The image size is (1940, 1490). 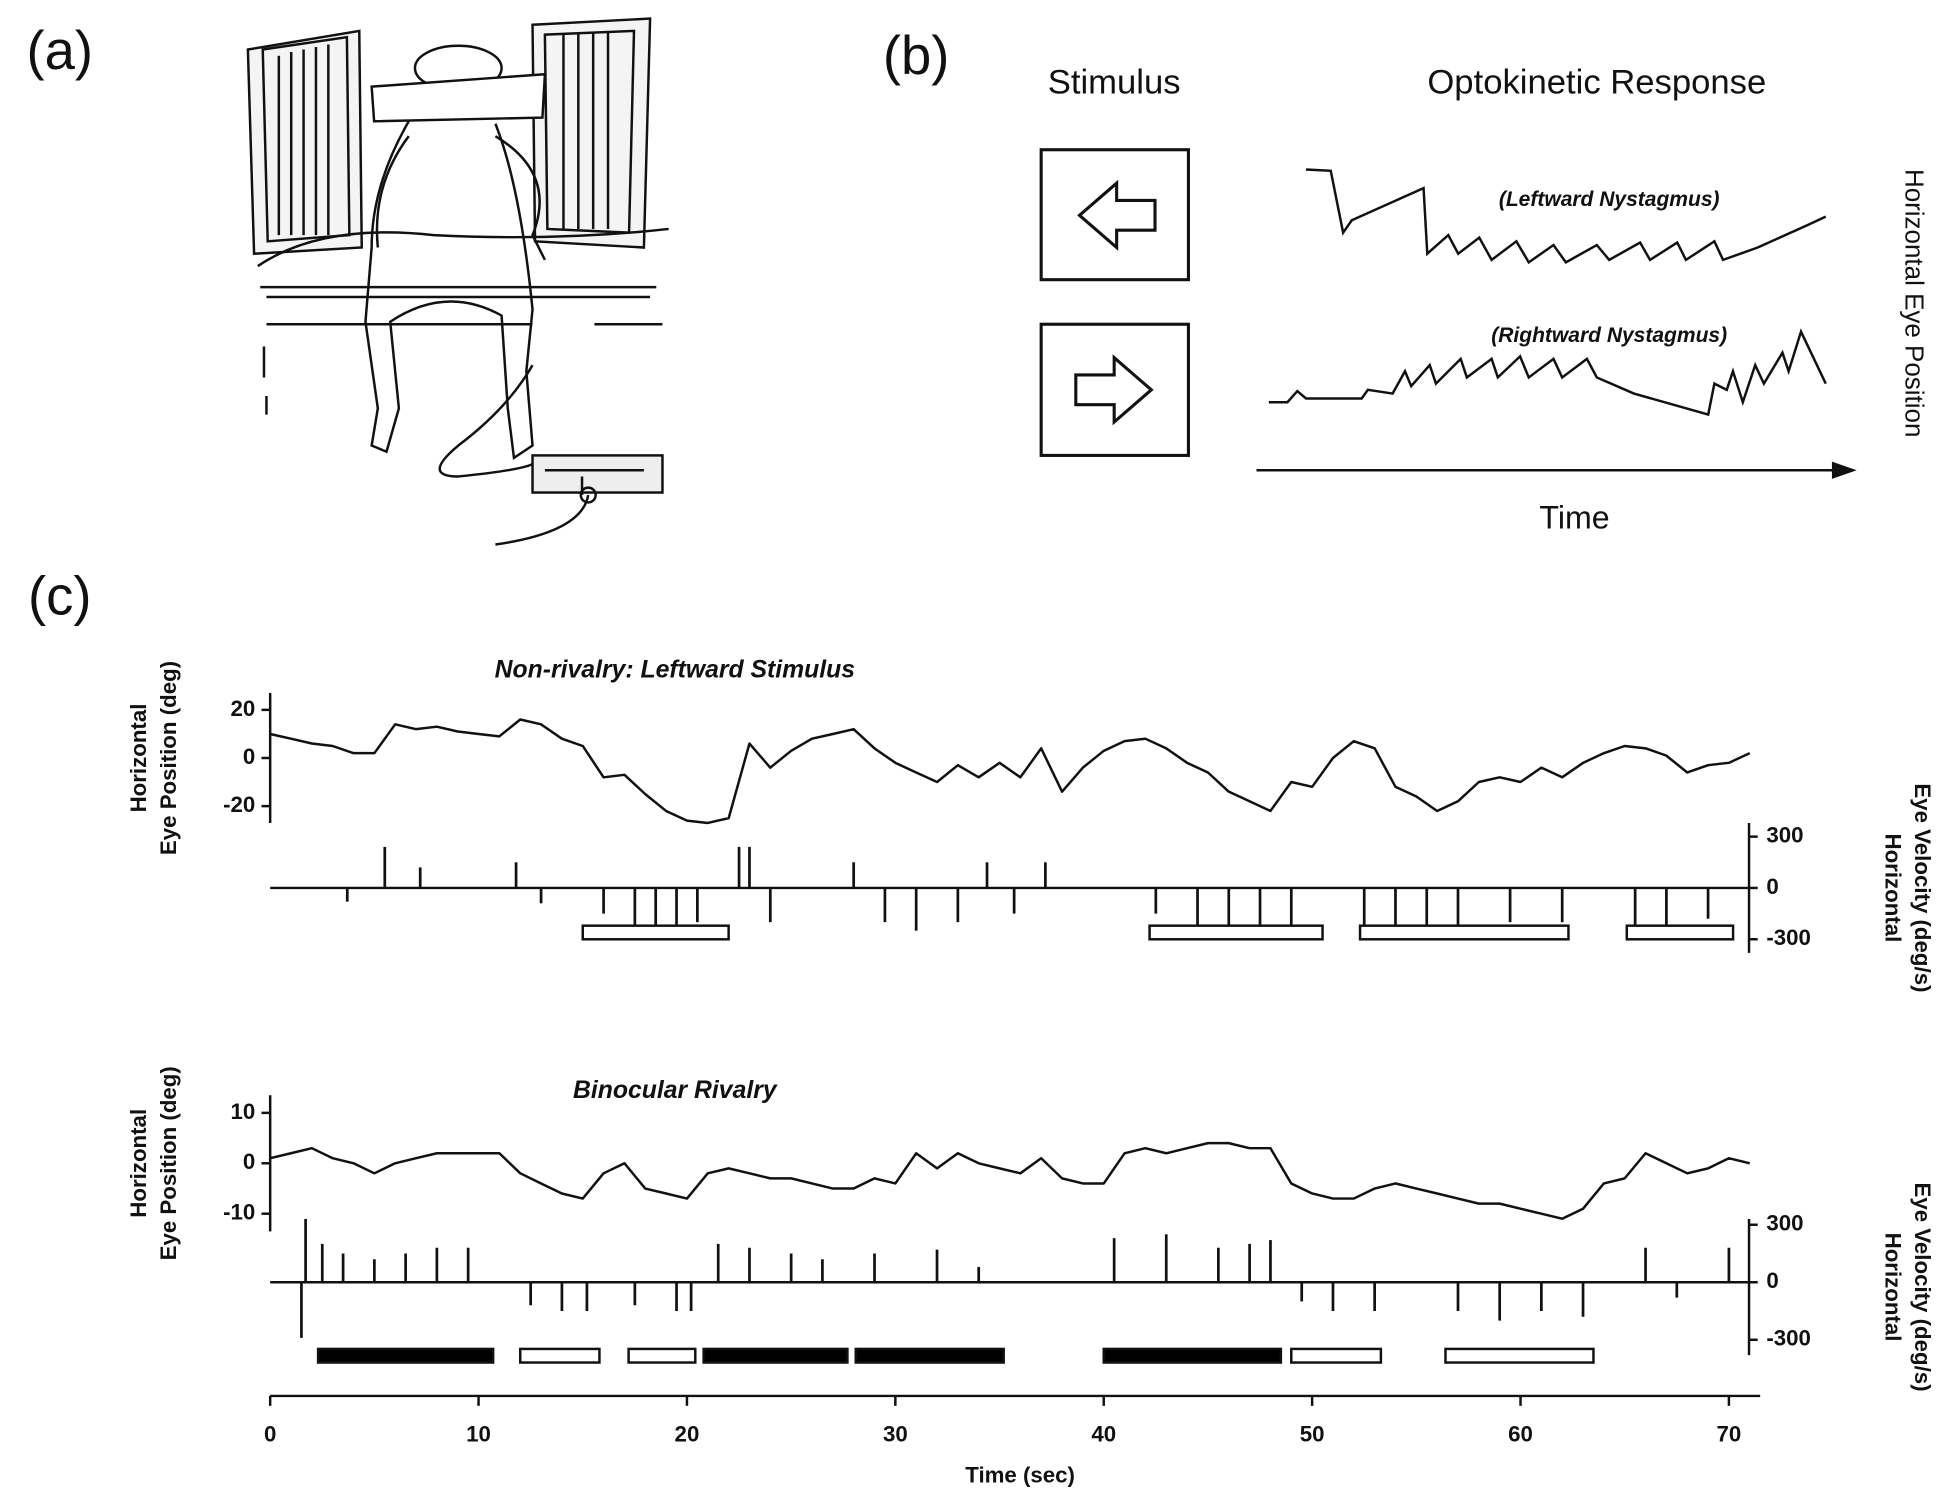 I want to click on time-arrow, so click(x=1556, y=470).